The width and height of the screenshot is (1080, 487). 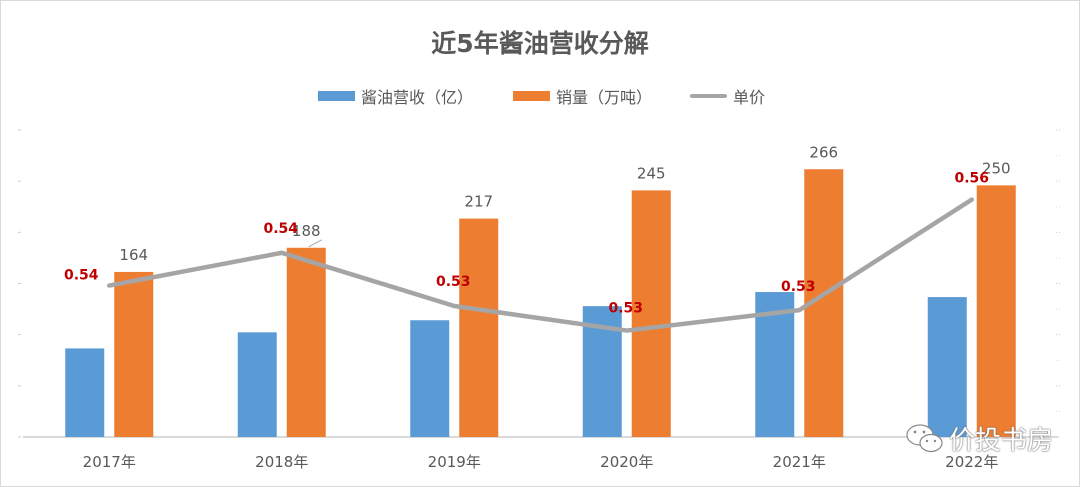 What do you see at coordinates (727, 96) in the screenshot?
I see `legend-item-price: 单价` at bounding box center [727, 96].